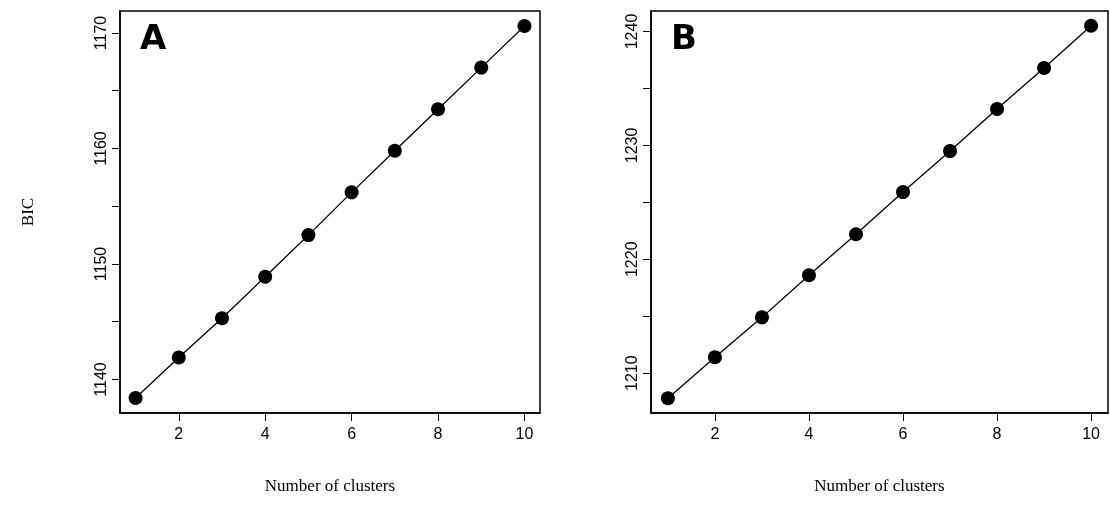 The width and height of the screenshot is (1110, 529). I want to click on y-tick-label: 1240, so click(631, 31).